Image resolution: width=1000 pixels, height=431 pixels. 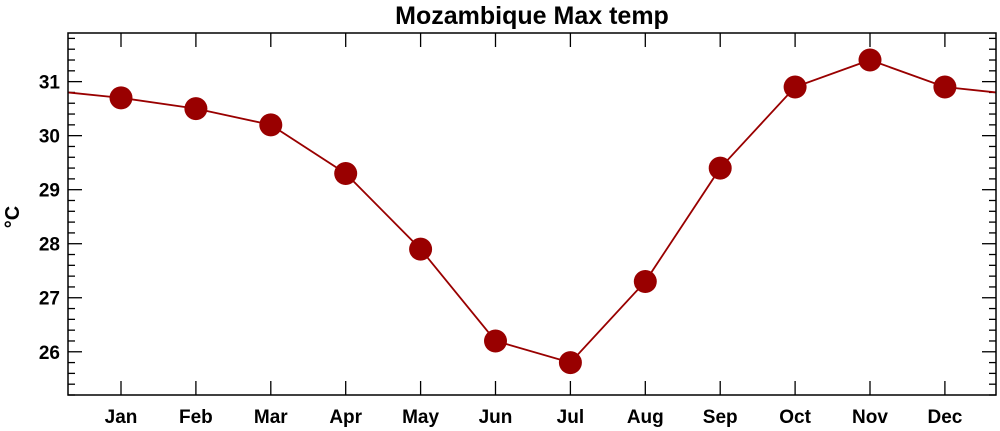 What do you see at coordinates (870, 417) in the screenshot?
I see `x-tick-label: Nov` at bounding box center [870, 417].